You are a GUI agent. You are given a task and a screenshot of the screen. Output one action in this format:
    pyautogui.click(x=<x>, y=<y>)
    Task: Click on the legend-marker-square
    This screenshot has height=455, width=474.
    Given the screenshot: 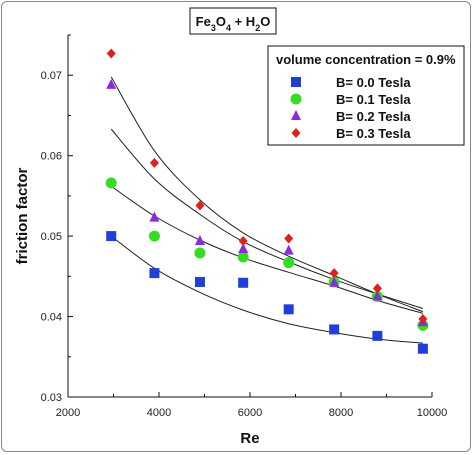 What is the action you would take?
    pyautogui.click(x=296, y=82)
    